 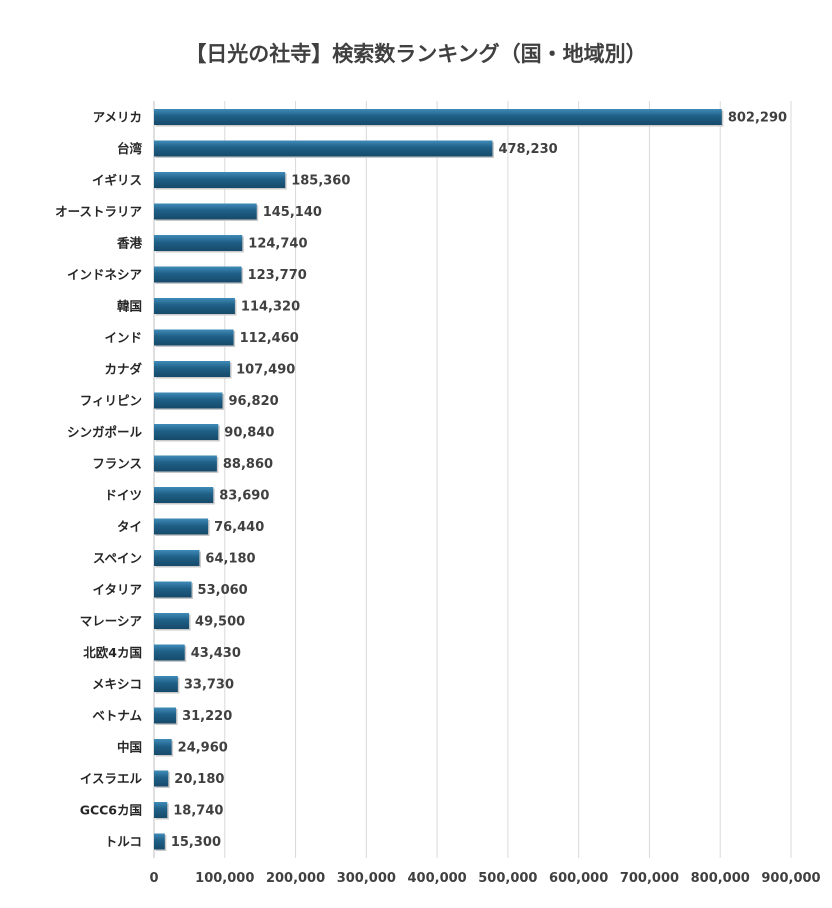 I want to click on x-tick-label: 700,000, so click(x=649, y=878).